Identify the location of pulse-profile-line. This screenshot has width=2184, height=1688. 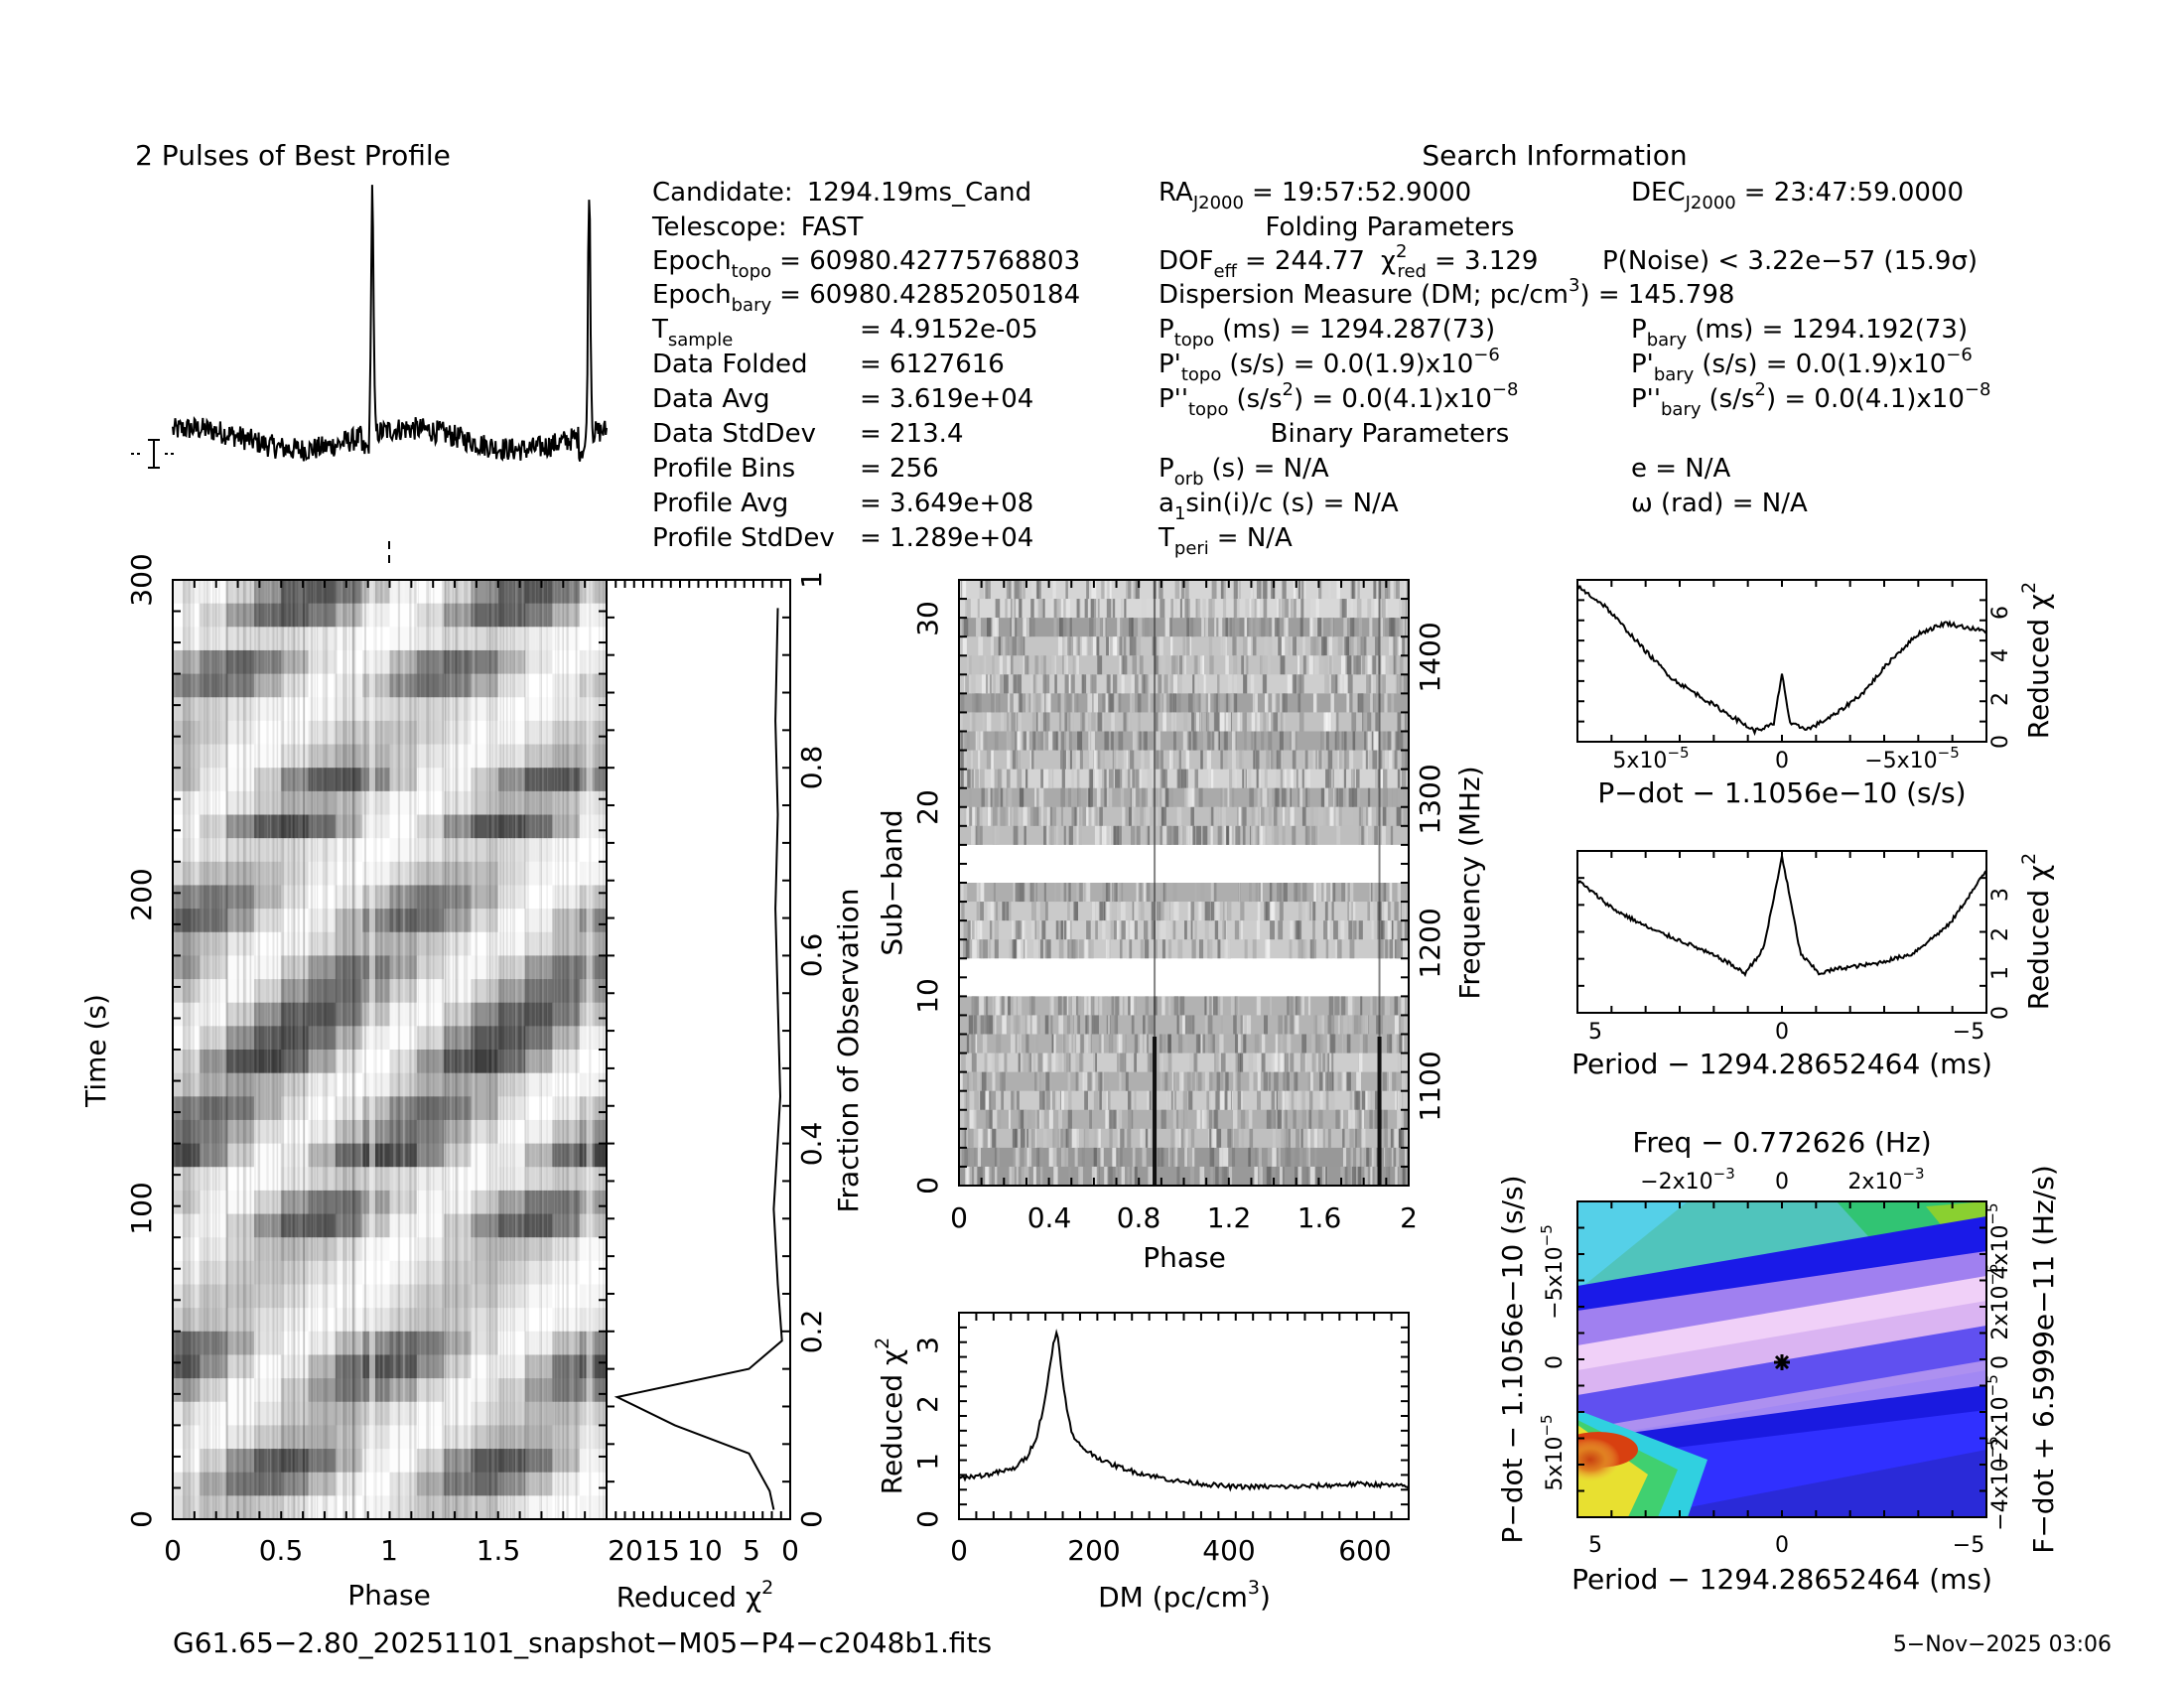
(390, 323).